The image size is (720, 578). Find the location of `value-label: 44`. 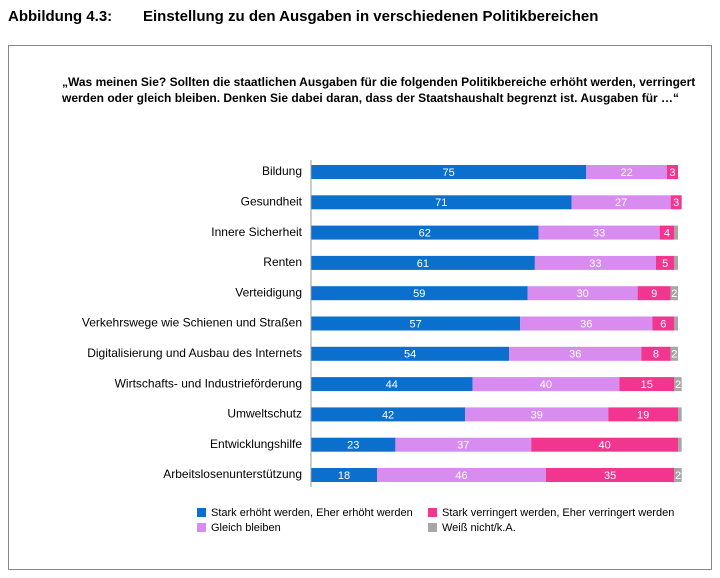

value-label: 44 is located at coordinates (392, 385).